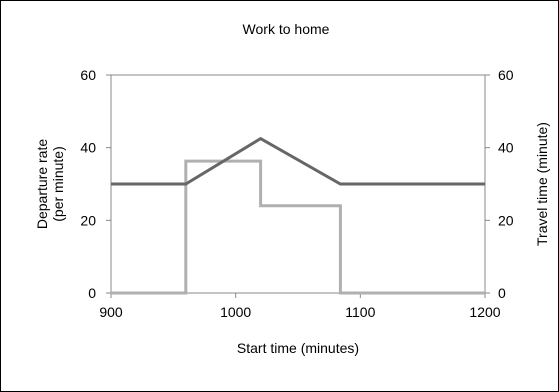  Describe the element at coordinates (298, 348) in the screenshot. I see `x-axis-label: Start time (minutes)` at that location.